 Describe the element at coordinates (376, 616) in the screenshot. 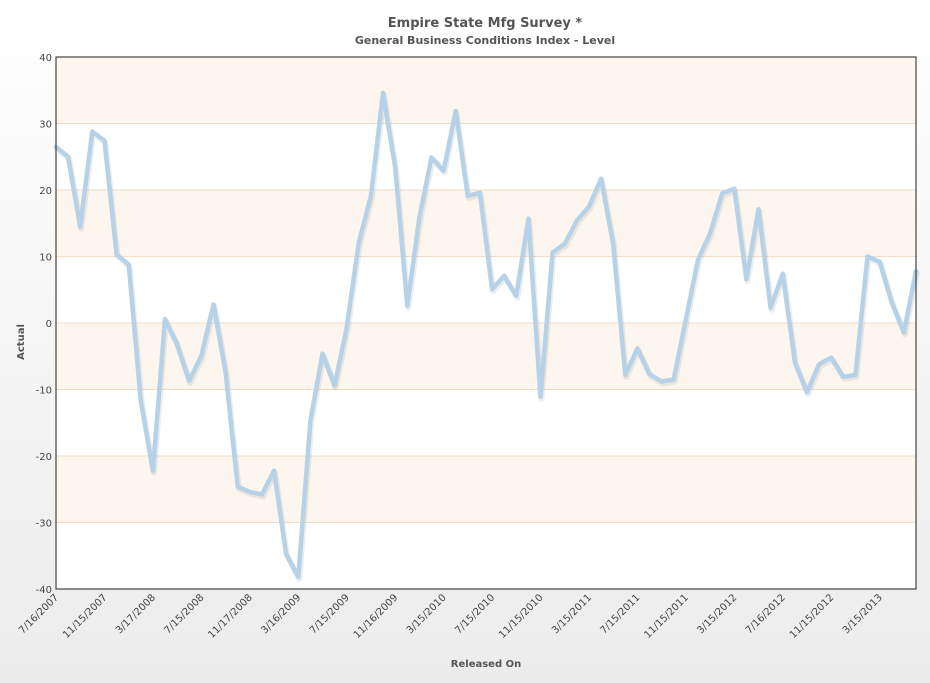

I see `x-tick-label: 11/16/2009` at that location.